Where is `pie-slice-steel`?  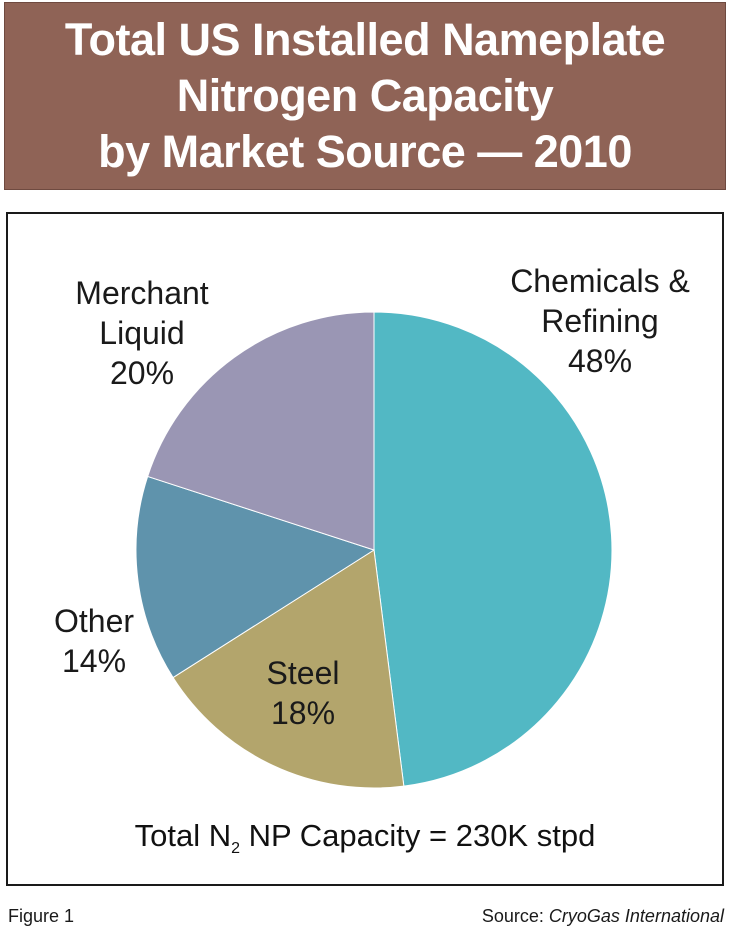
pie-slice-steel is located at coordinates (288, 669).